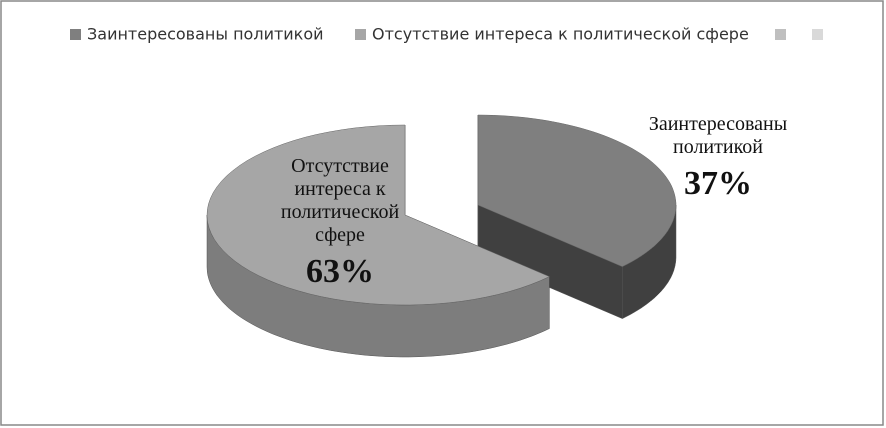 This screenshot has width=886, height=428. I want to click on data-label-value: 37%, so click(718, 183).